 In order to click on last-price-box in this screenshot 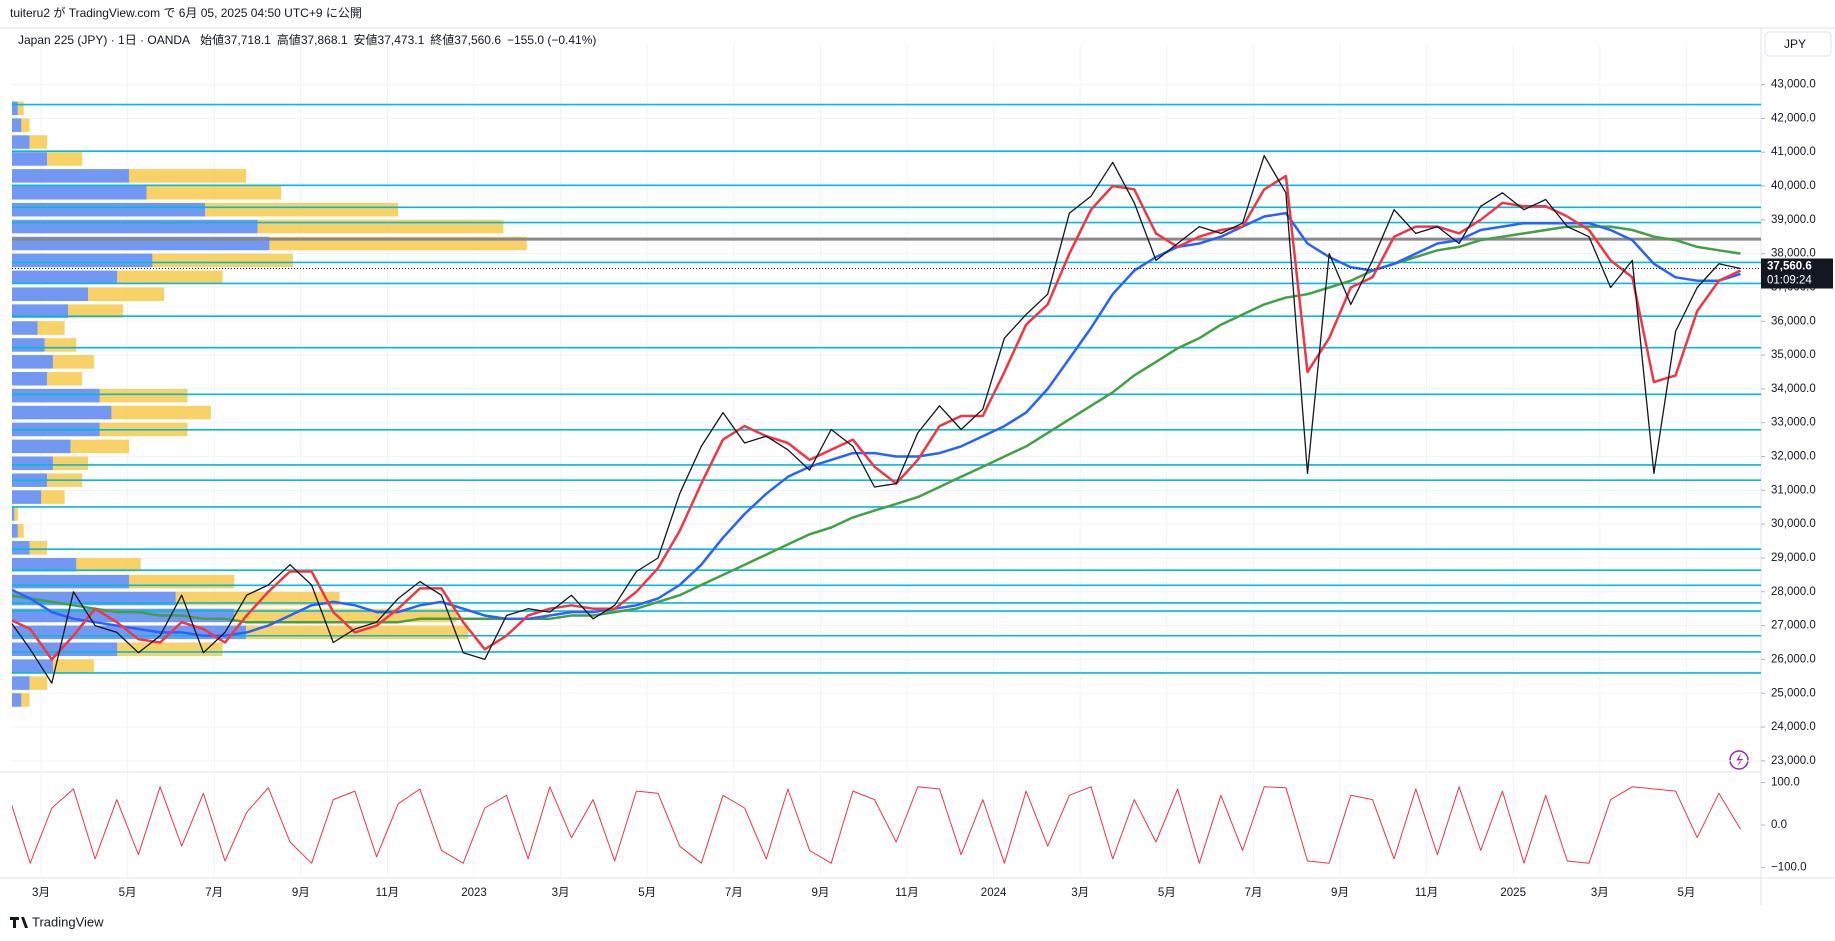, I will do `click(1797, 273)`.